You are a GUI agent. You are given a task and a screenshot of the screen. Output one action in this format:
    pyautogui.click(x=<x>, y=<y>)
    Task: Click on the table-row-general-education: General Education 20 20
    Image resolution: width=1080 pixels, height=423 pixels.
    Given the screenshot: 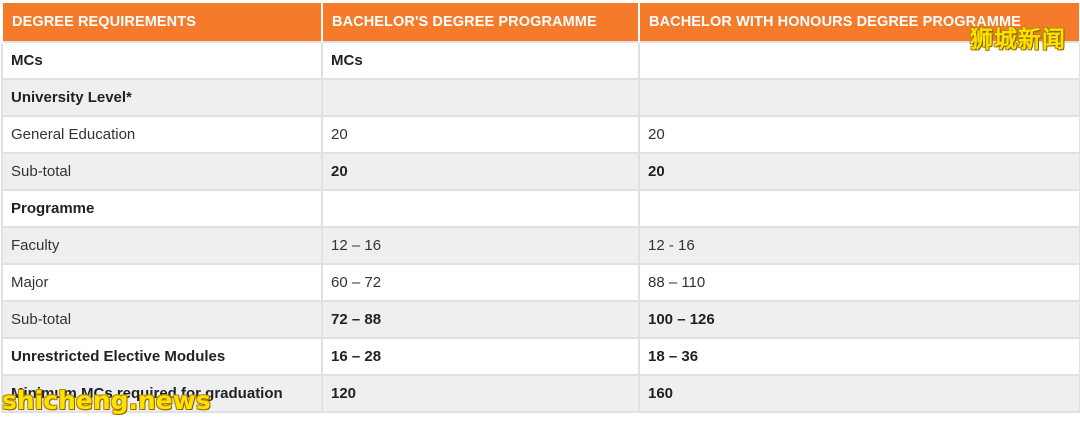 What is the action you would take?
    pyautogui.click(x=540, y=134)
    